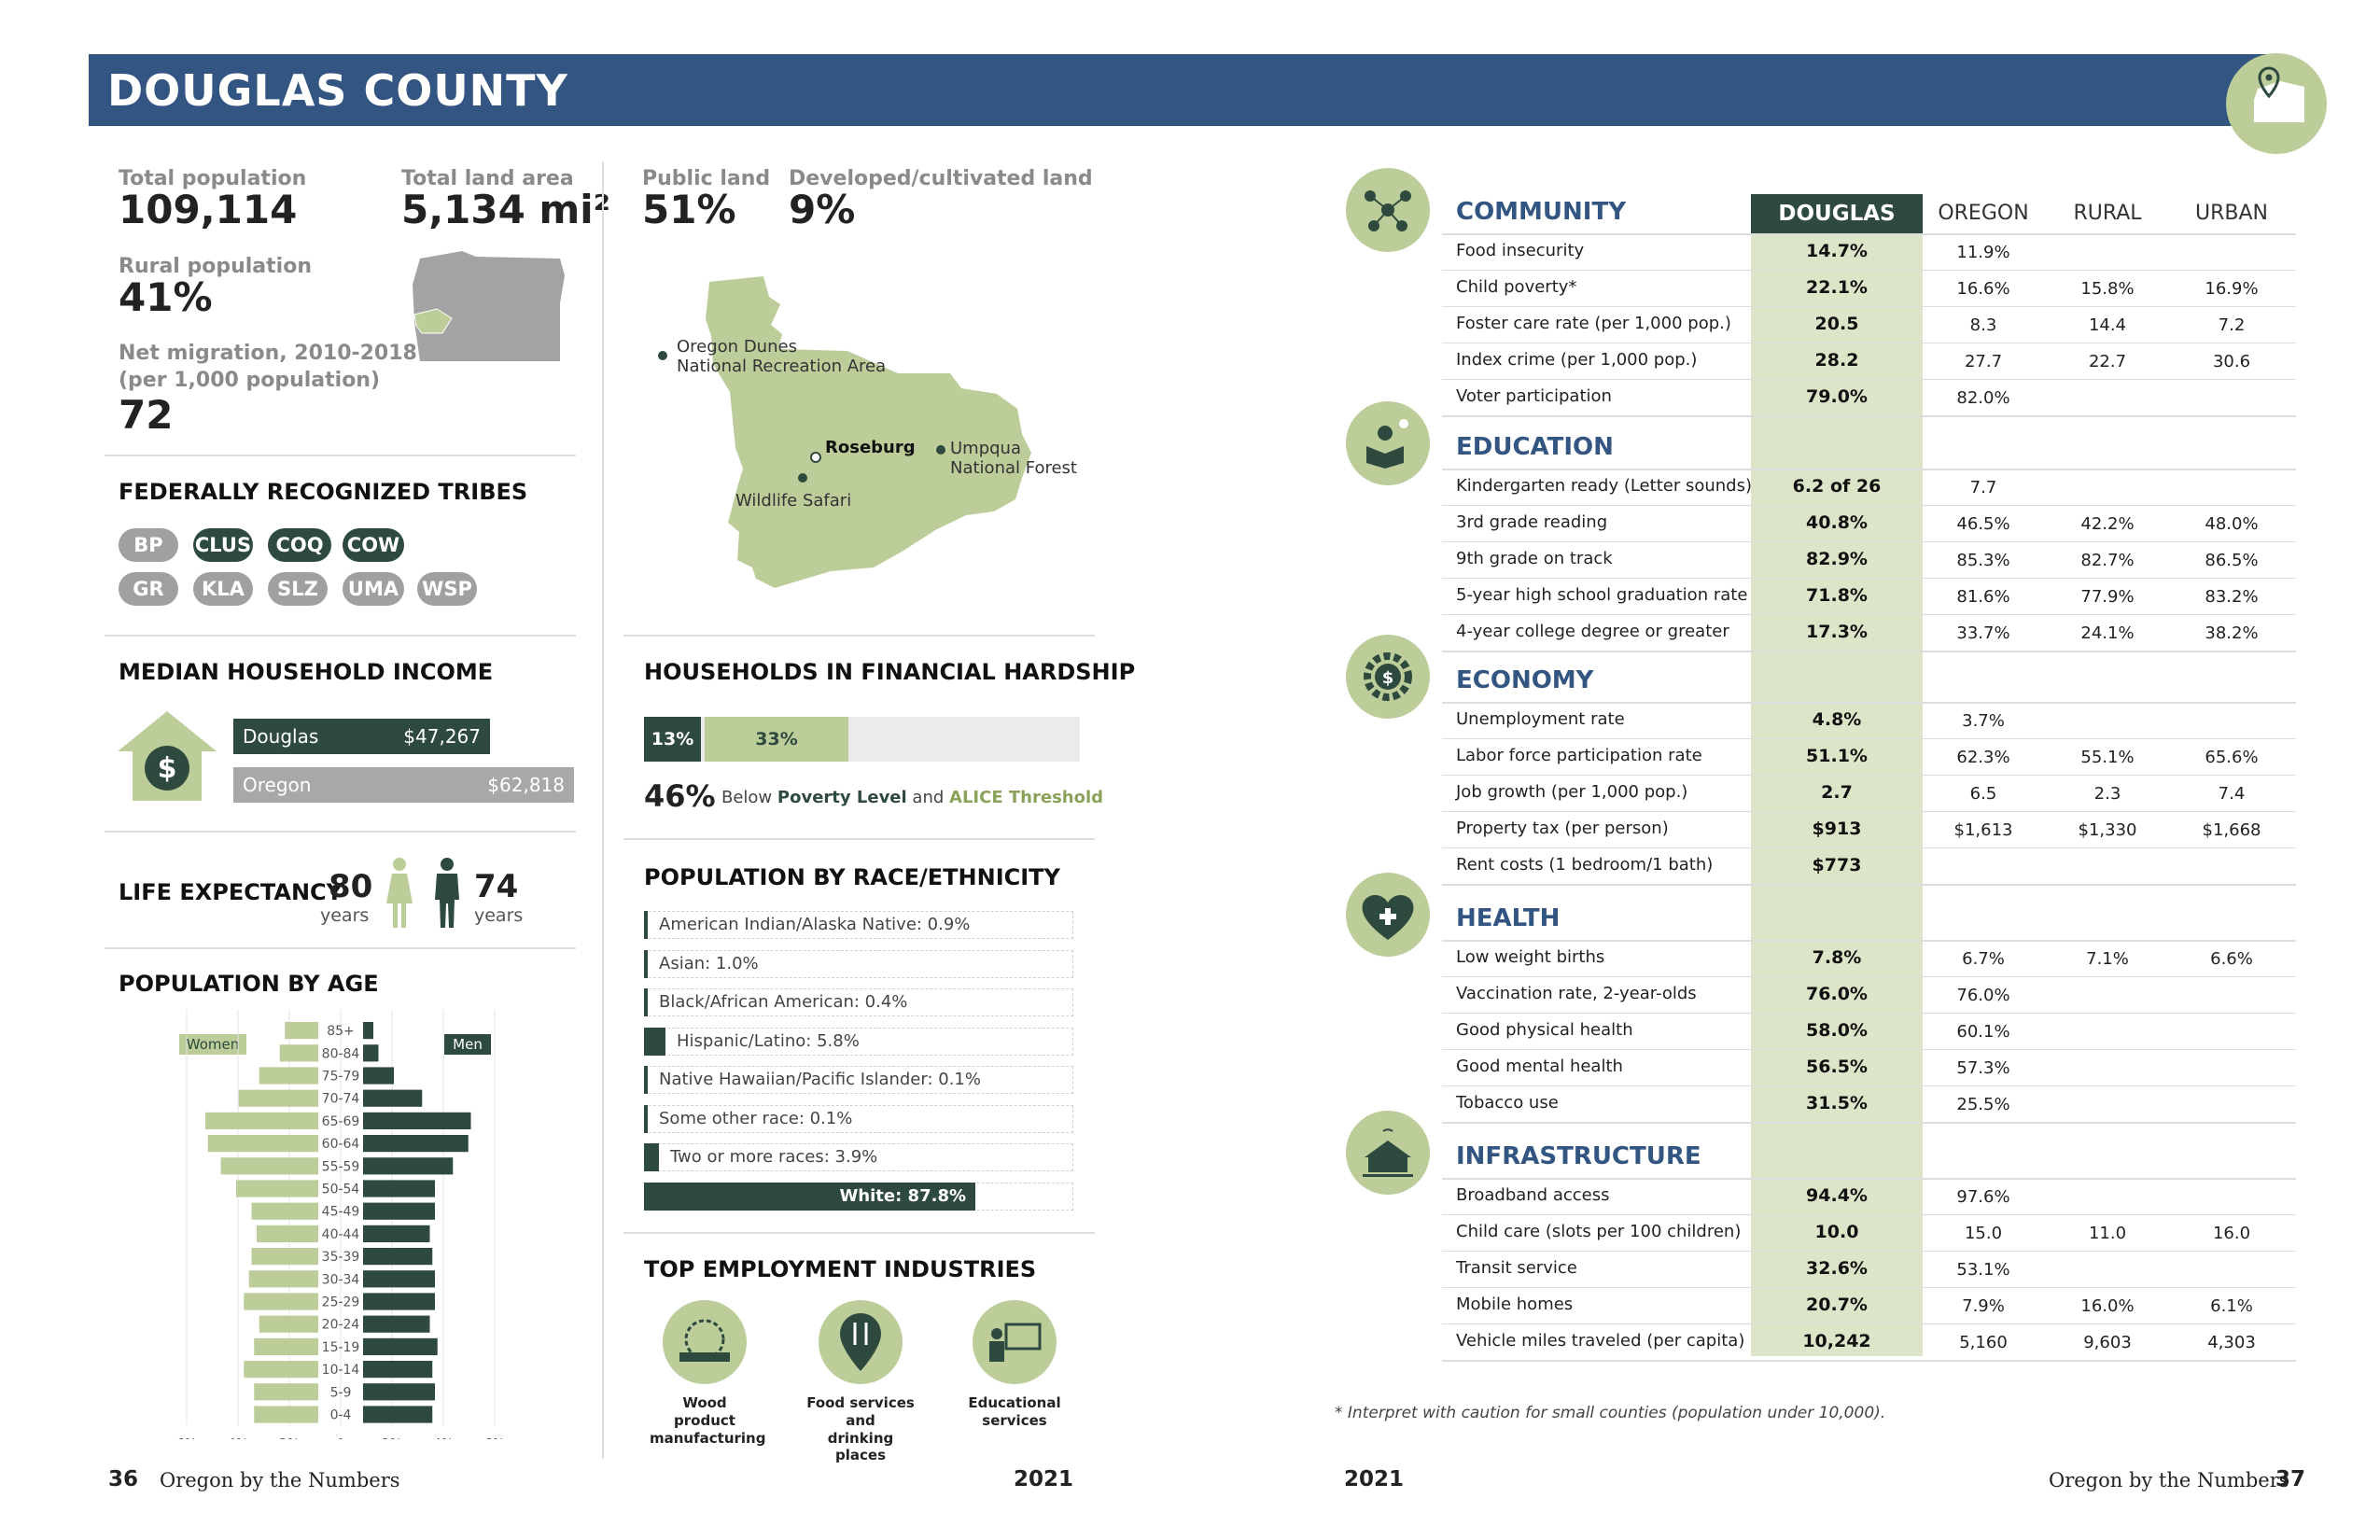 The height and width of the screenshot is (1540, 2380). I want to click on urban-value: 38.2%, so click(2232, 633).